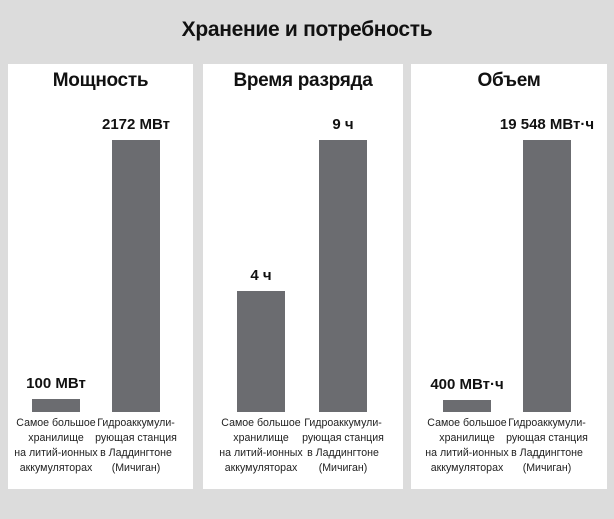 This screenshot has width=614, height=519. Describe the element at coordinates (547, 124) in the screenshot. I see `data-label: 19 548 МВт·ч` at that location.